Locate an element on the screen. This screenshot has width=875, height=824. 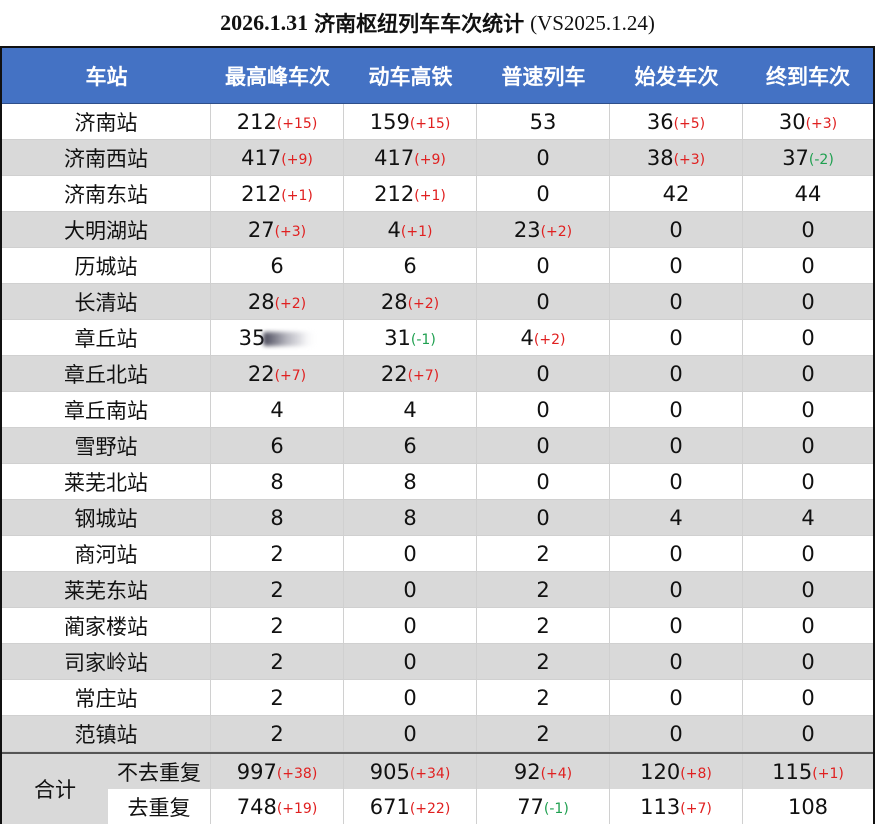
table-row: 历城站 6 6 0 0 0 is located at coordinates (437, 266).